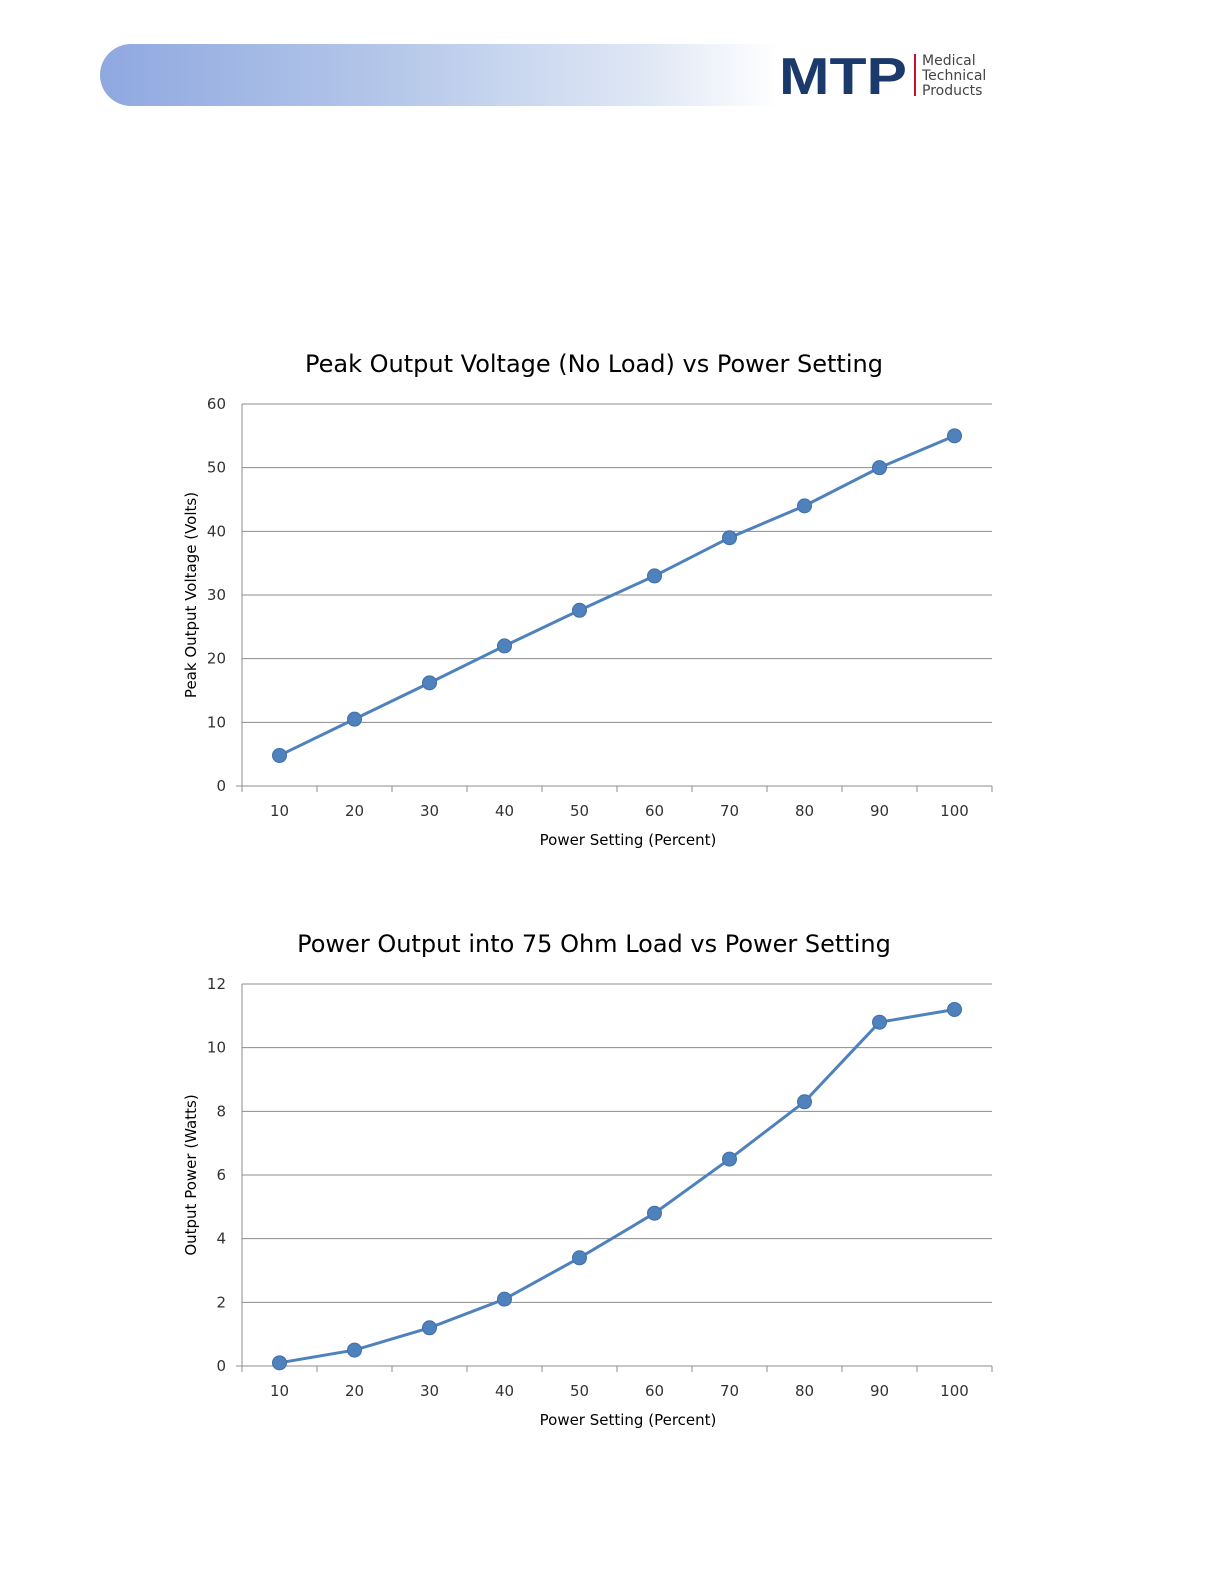  Describe the element at coordinates (216, 984) in the screenshot. I see `y-tick-label: 12` at that location.